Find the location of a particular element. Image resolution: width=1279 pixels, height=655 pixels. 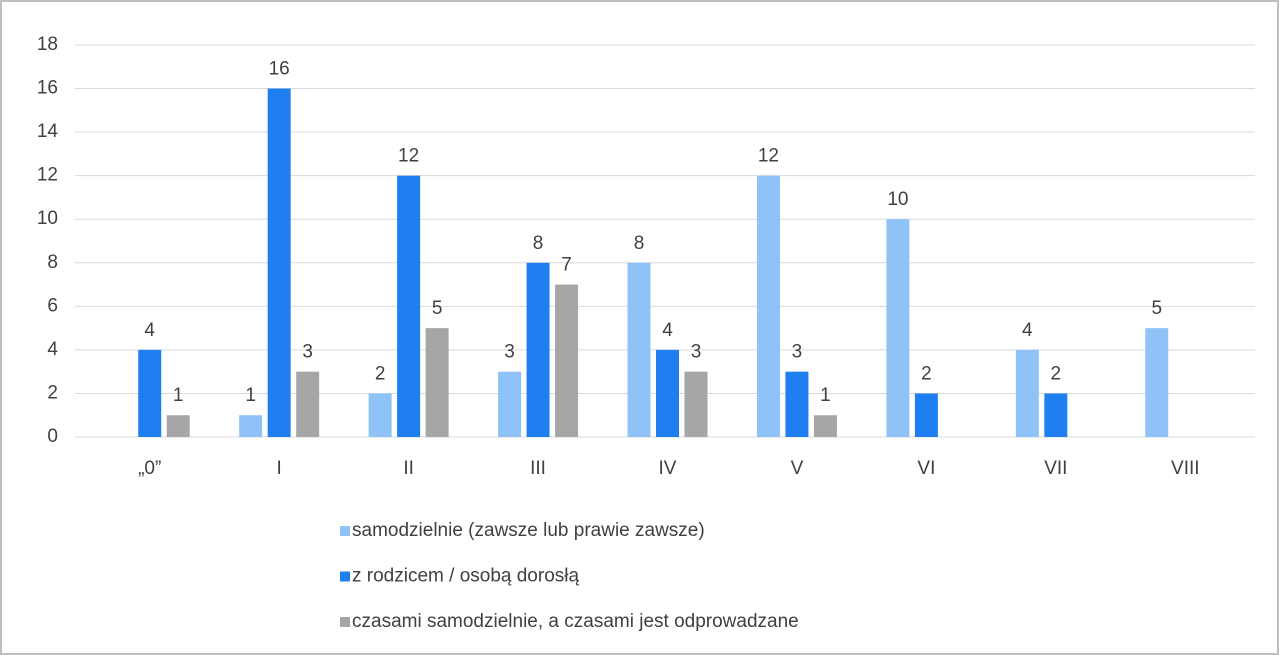

y-tick-label: 0 is located at coordinates (52, 436).